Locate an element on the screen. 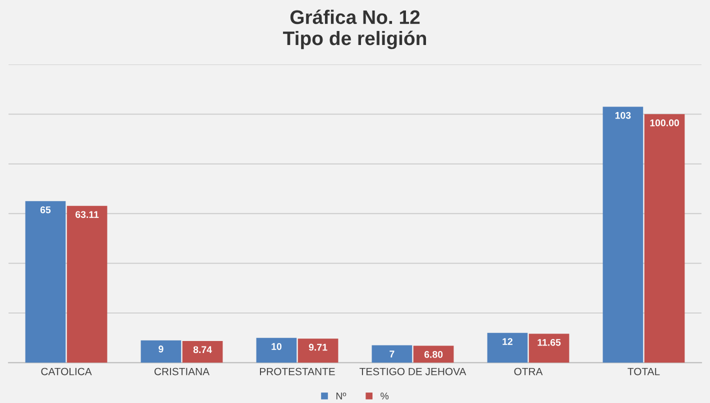 The height and width of the screenshot is (403, 710). data-label: 9.71 is located at coordinates (318, 347).